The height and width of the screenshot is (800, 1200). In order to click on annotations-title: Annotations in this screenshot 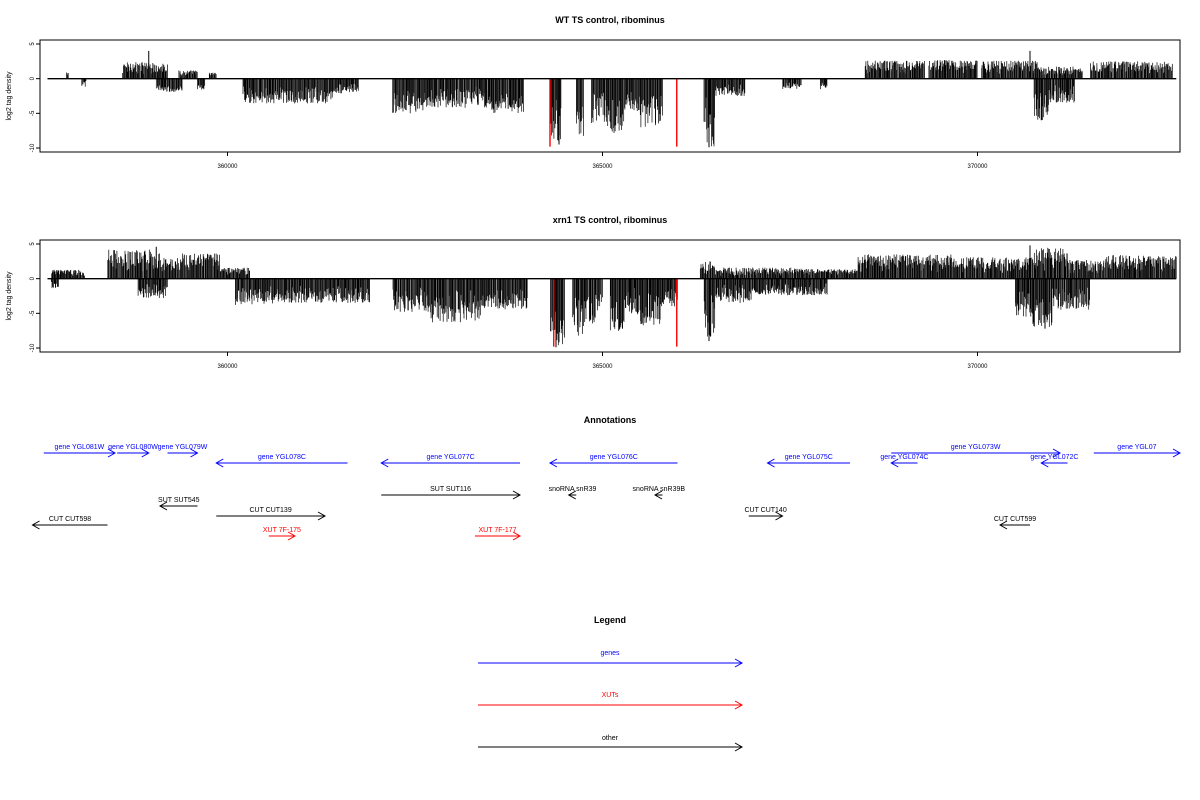, I will do `click(610, 420)`.